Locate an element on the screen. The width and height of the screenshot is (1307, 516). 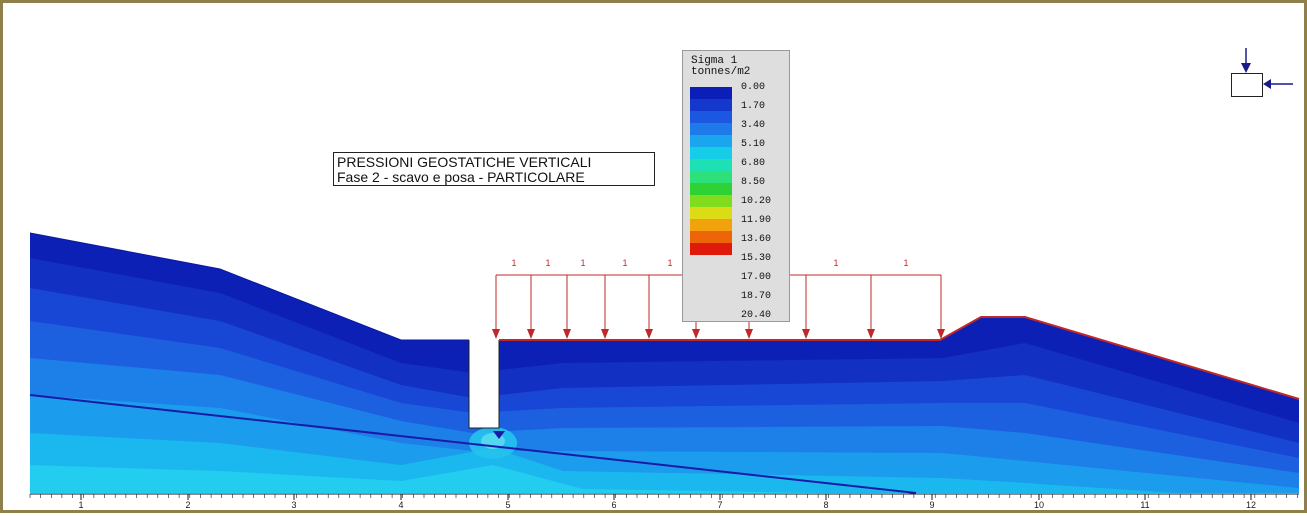
ground-surface-line is located at coordinates (249, 286).